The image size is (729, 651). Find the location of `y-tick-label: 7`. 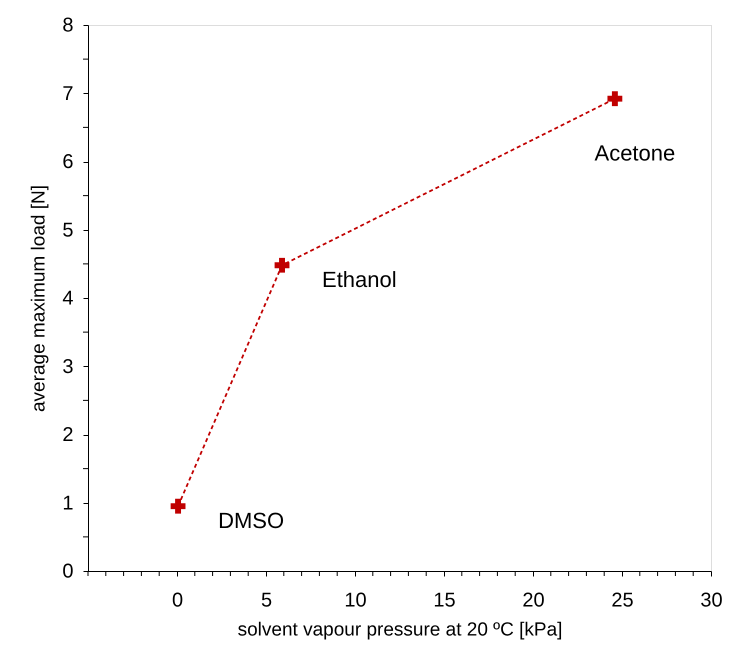

y-tick-label: 7 is located at coordinates (68, 93).